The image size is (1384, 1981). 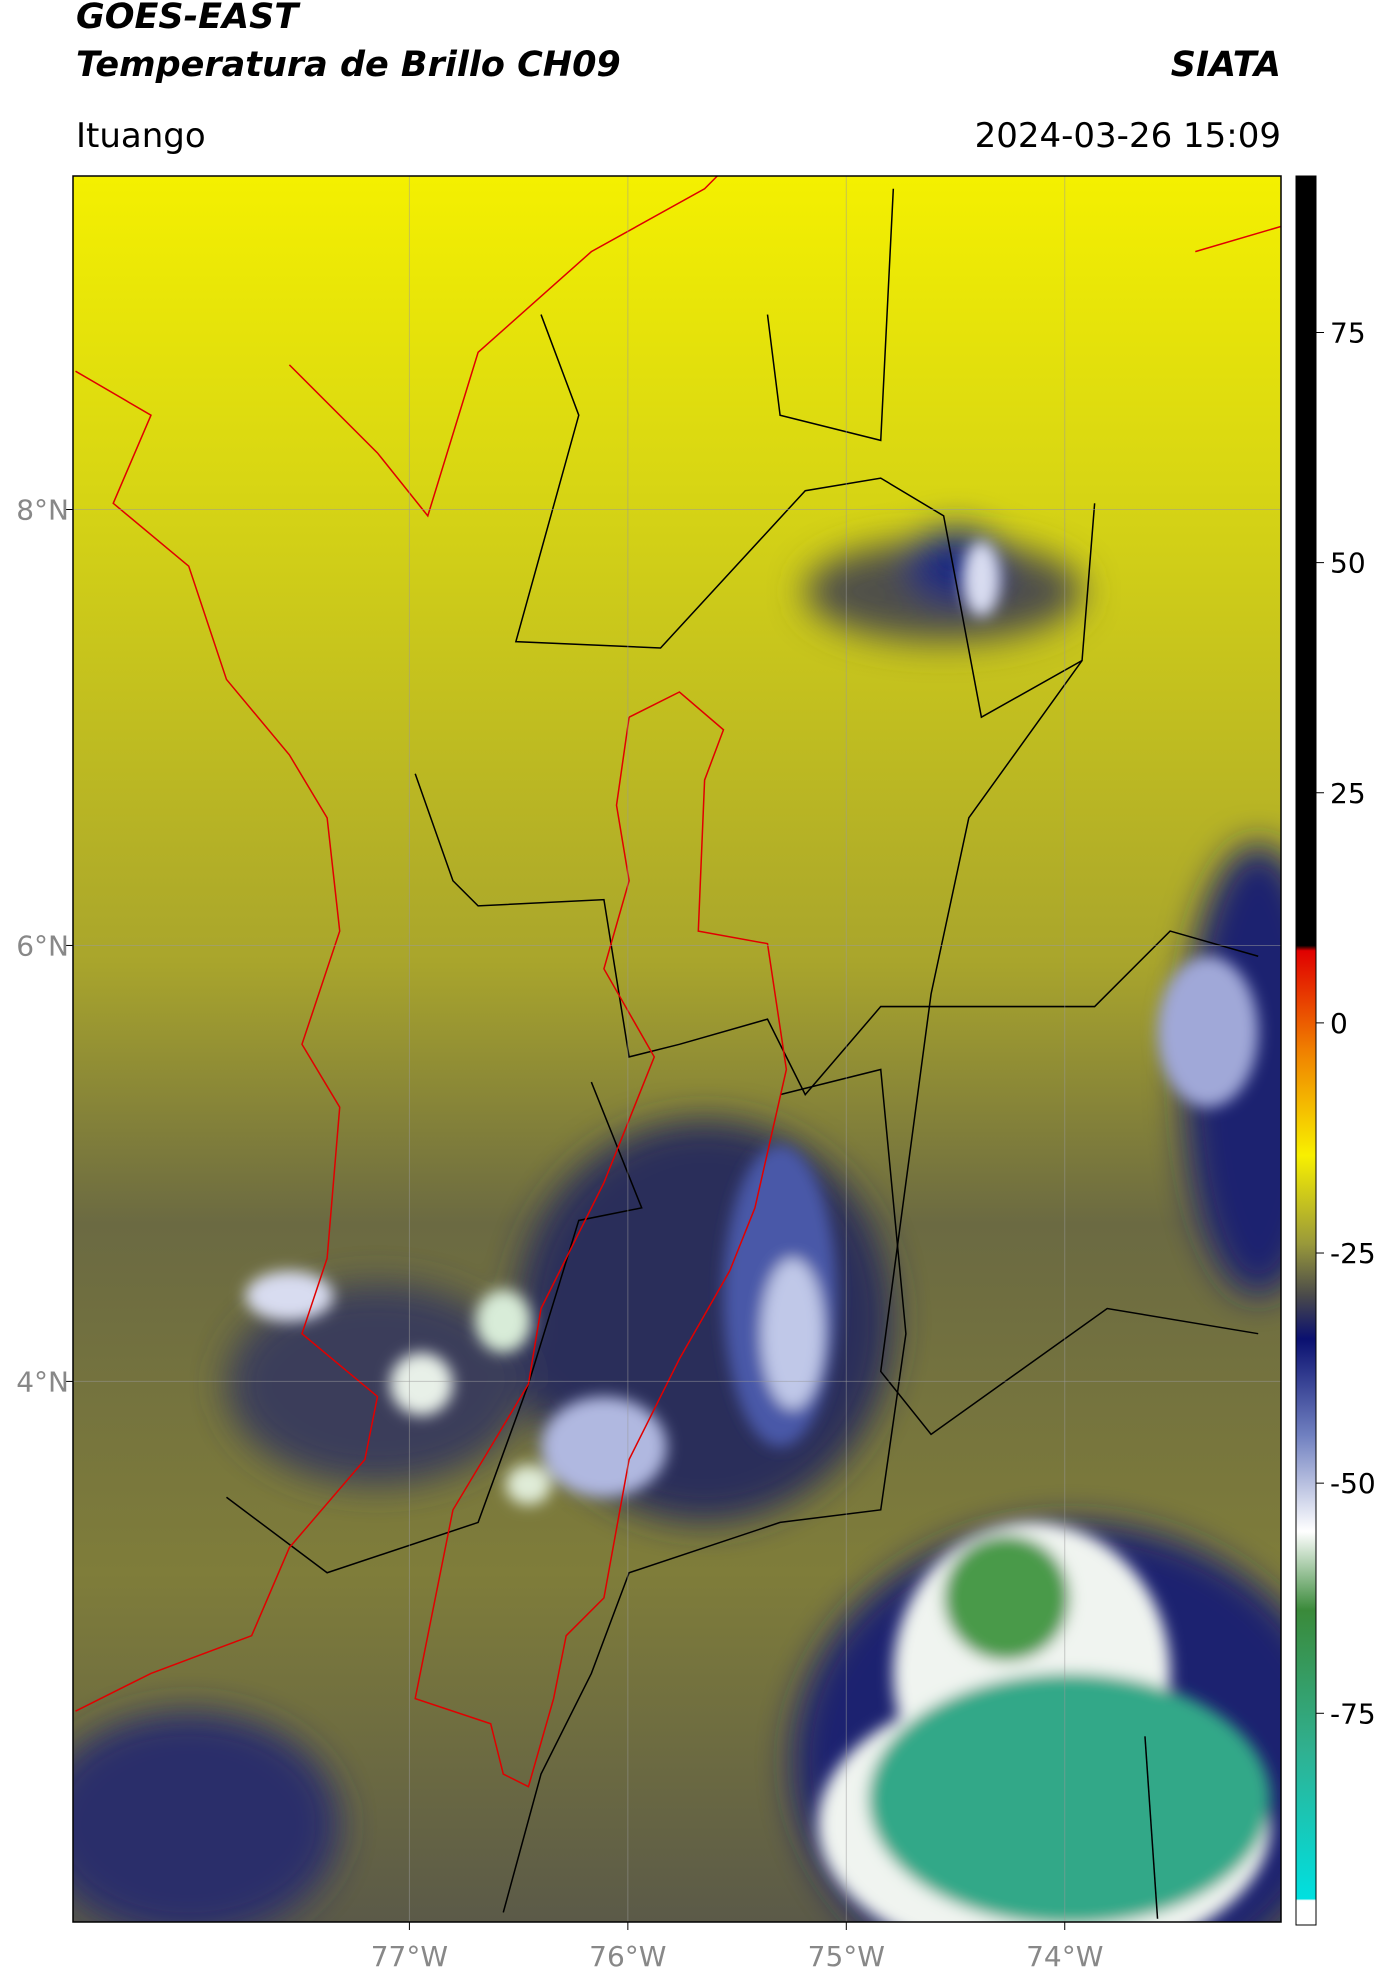 I want to click on timestamp: 2024-03-26 15:09, so click(x=1128, y=136).